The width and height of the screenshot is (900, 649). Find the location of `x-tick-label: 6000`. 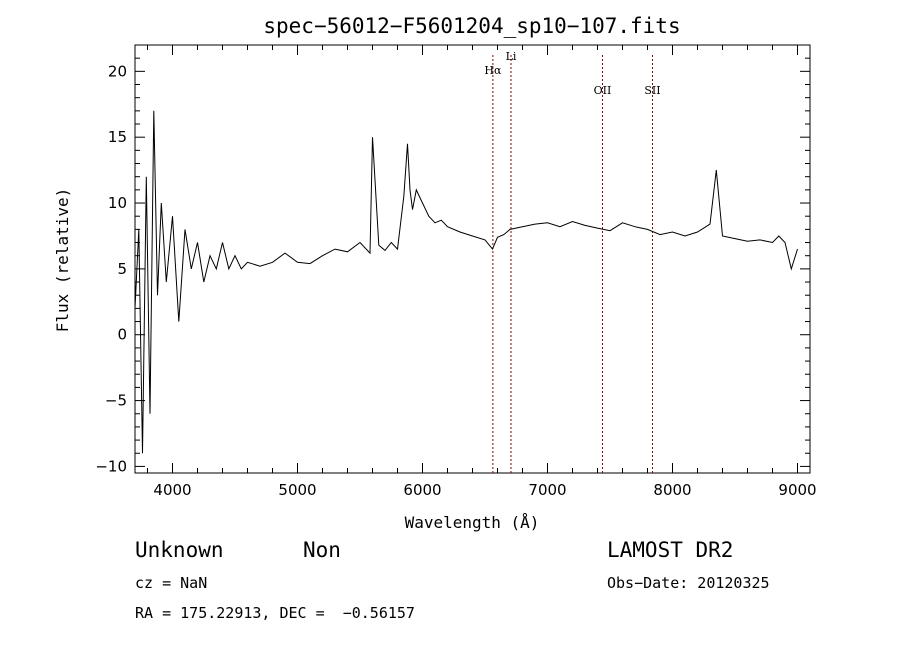

x-tick-label: 6000 is located at coordinates (422, 490).